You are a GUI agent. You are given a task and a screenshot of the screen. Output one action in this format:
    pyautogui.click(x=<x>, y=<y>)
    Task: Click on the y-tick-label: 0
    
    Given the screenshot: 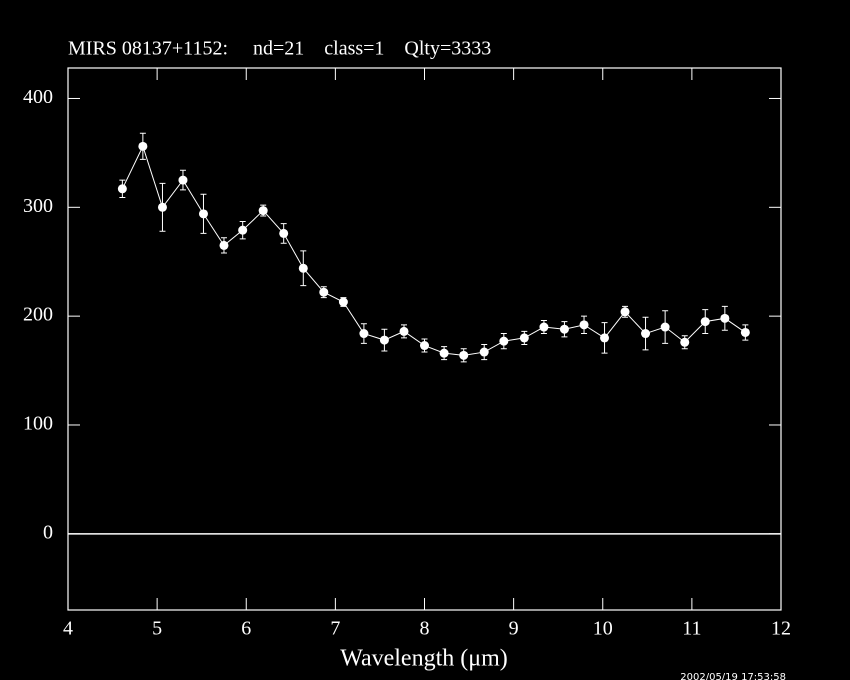 What is the action you would take?
    pyautogui.click(x=48, y=532)
    